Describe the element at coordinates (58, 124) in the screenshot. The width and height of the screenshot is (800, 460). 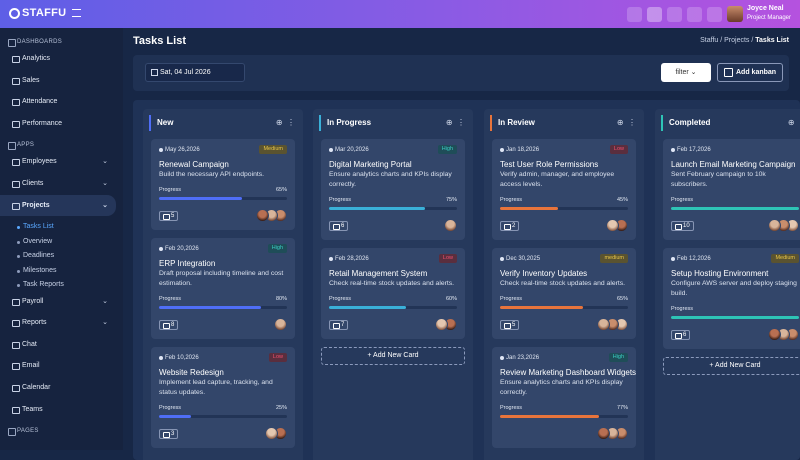
I see `nav-item: Performance` at that location.